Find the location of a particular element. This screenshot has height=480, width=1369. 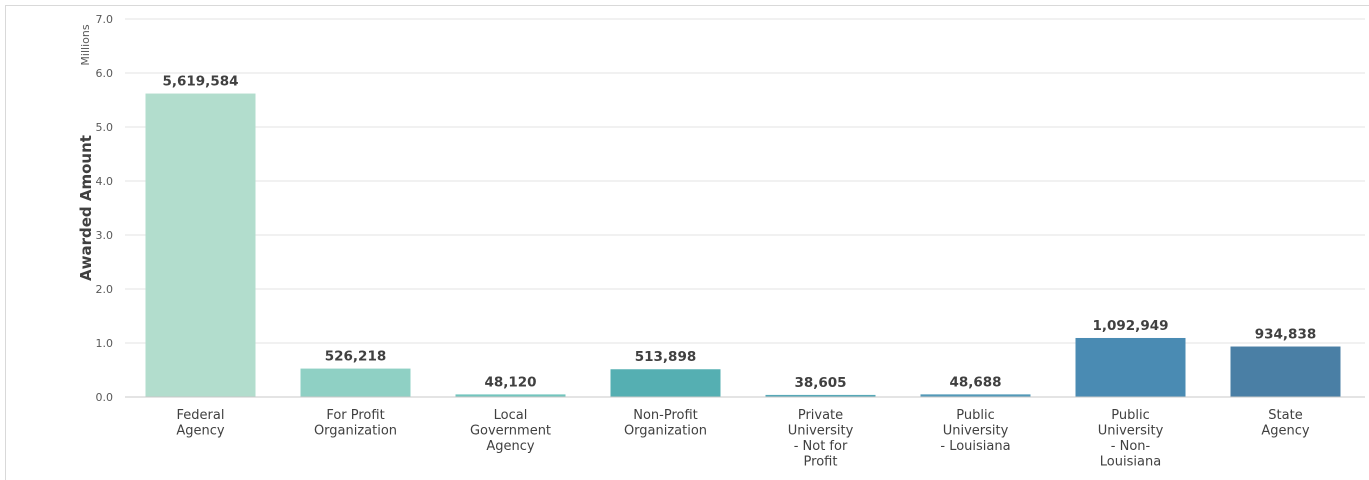

x-category-label-line: For Profit is located at coordinates (355, 415).